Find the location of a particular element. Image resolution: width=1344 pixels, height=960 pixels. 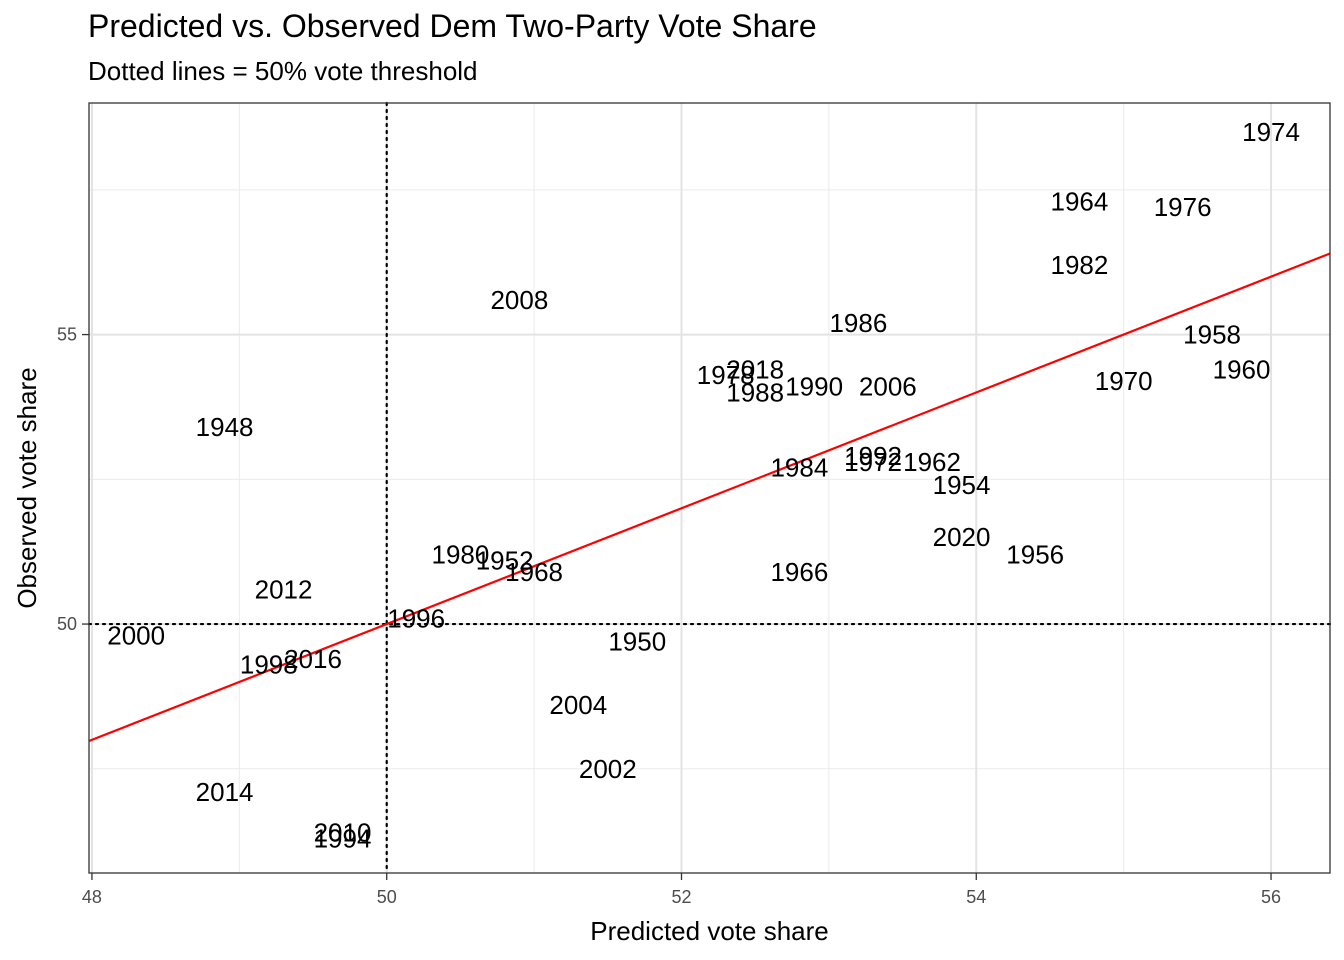

x-tick-label: 52 is located at coordinates (681, 897).